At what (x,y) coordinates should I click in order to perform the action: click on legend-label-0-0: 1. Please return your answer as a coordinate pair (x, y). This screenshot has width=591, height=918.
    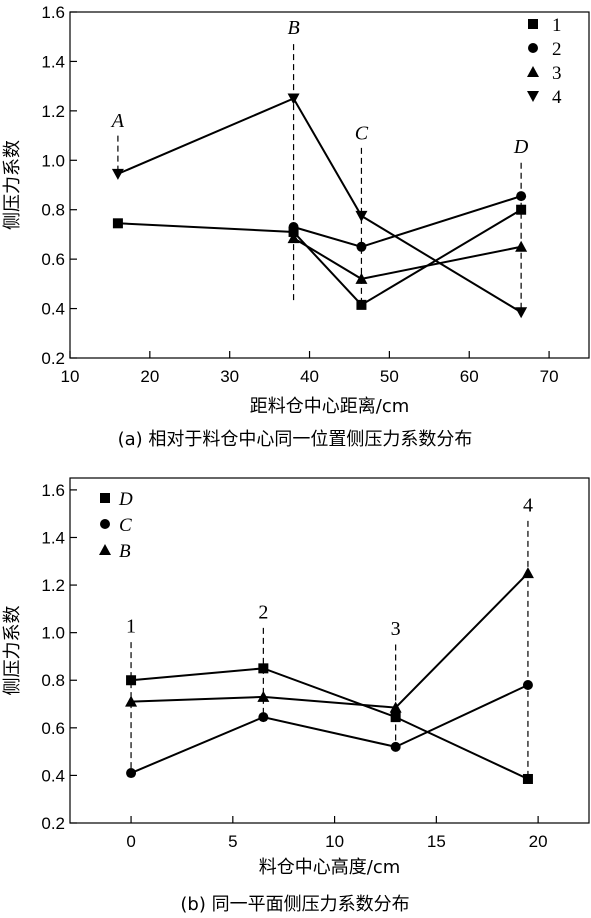
    Looking at the image, I should click on (557, 25).